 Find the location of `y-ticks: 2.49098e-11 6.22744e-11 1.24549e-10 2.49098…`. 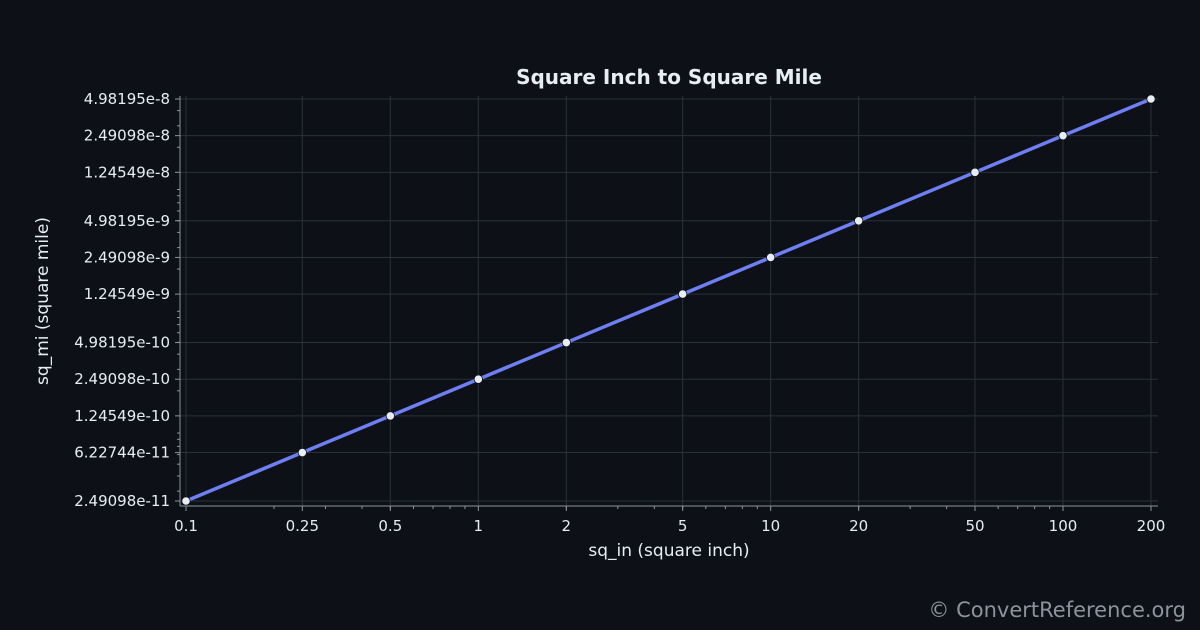

y-ticks: 2.49098e-11 6.22744e-11 1.24549e-10 2.49098… is located at coordinates (127, 300).